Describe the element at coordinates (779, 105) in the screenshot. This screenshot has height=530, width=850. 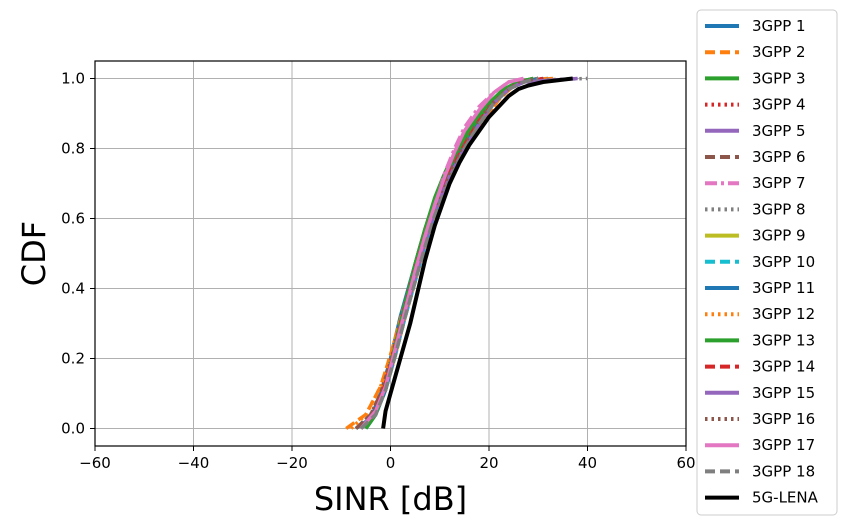
I see `legend-label: 3GPP 4` at that location.